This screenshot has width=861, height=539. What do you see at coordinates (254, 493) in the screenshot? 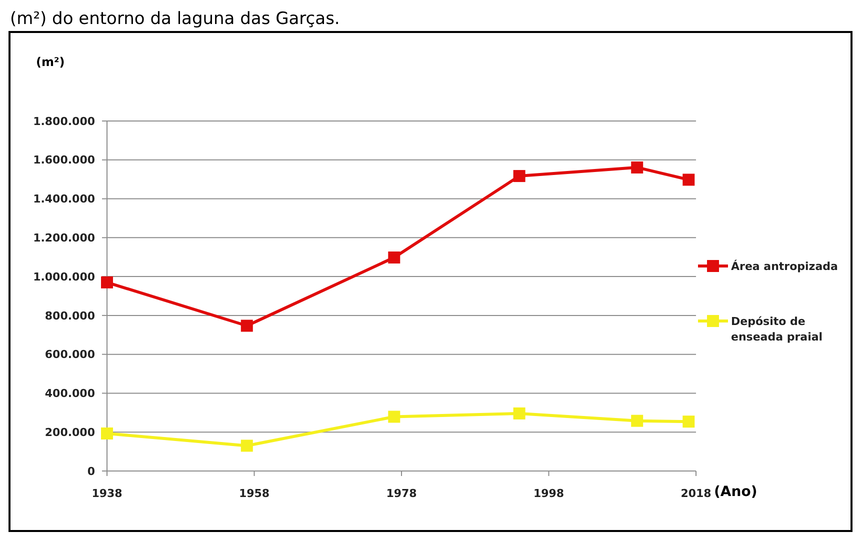
I see `x-tick-label: 1958` at bounding box center [254, 493].